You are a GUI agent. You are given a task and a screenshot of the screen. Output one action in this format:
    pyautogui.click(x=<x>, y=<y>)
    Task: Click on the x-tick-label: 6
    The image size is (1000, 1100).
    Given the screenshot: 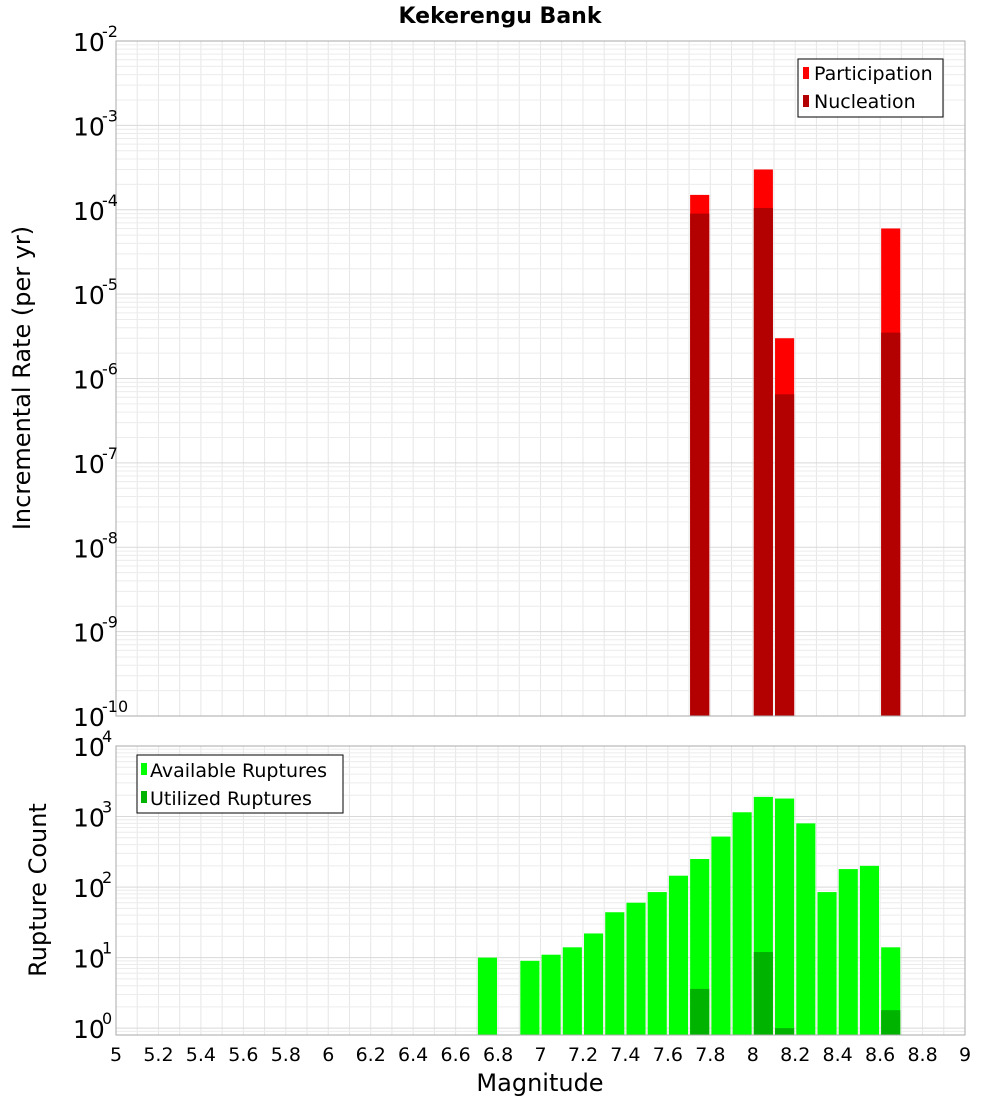 What is the action you would take?
    pyautogui.click(x=328, y=1055)
    